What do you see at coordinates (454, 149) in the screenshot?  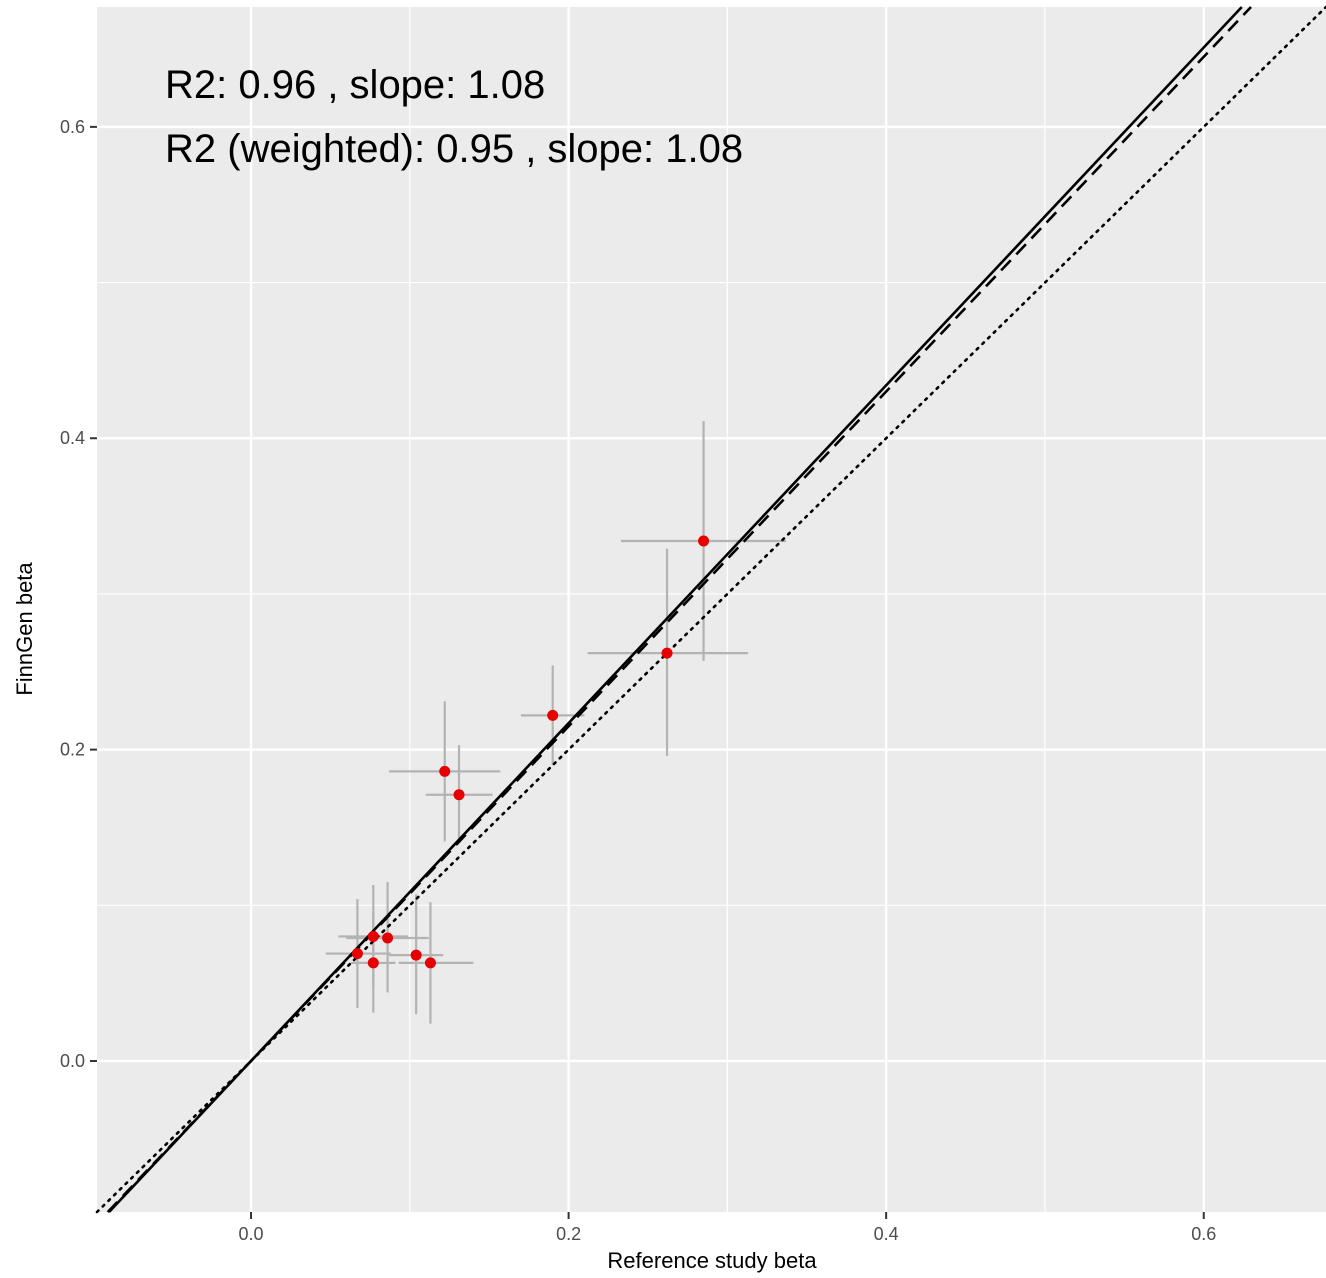 I see `annotation-weighted: R2 (weighted): 0.95 , slope: 1.08` at bounding box center [454, 149].